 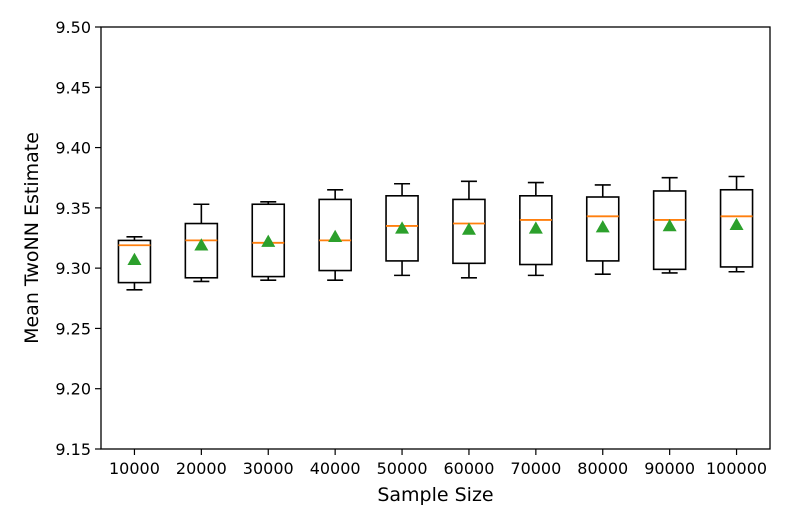 What do you see at coordinates (402, 468) in the screenshot?
I see `x-tick-label: 50000` at bounding box center [402, 468].